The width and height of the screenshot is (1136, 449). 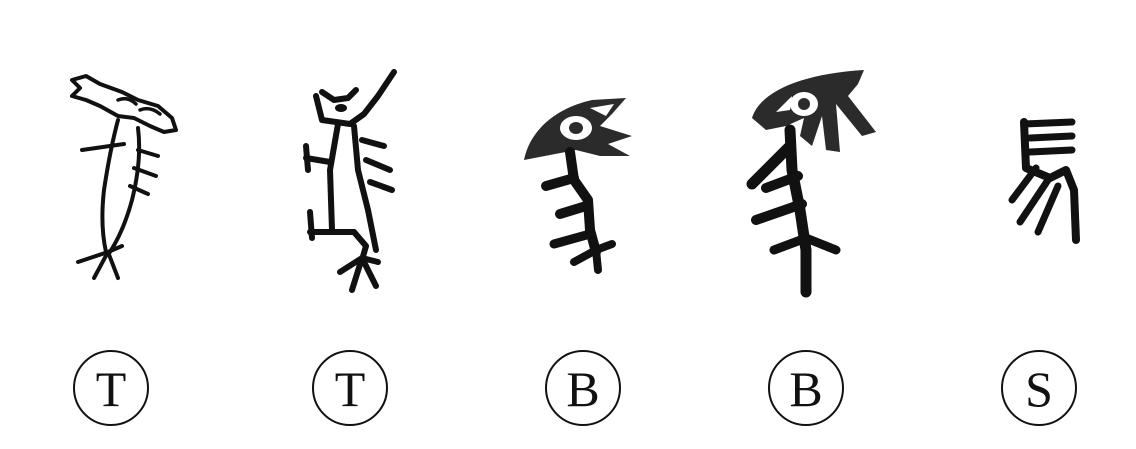 I want to click on bronze-glyph-1-icon, so click(x=578, y=186).